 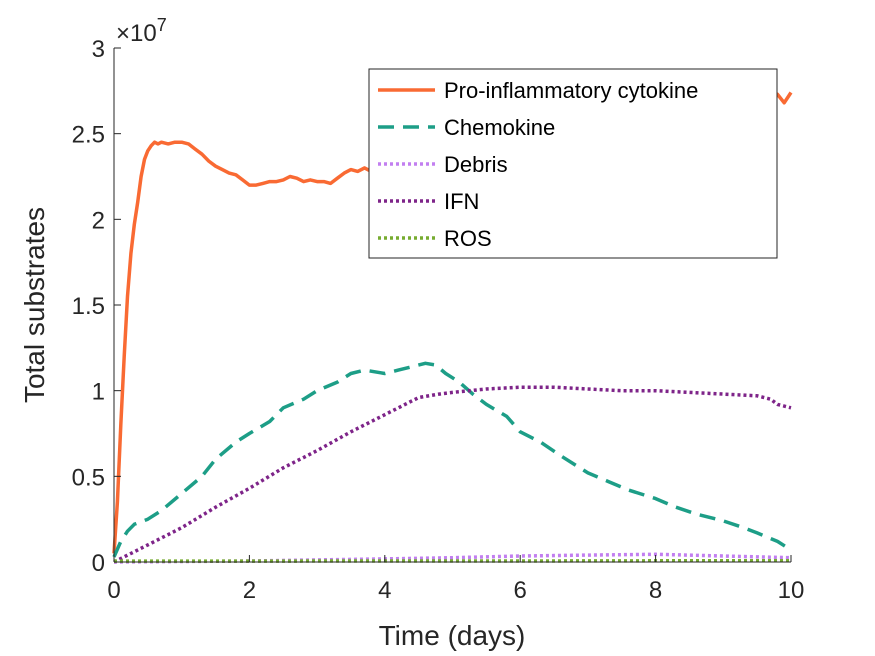 What do you see at coordinates (476, 164) in the screenshot?
I see `legend-entry: Debris` at bounding box center [476, 164].